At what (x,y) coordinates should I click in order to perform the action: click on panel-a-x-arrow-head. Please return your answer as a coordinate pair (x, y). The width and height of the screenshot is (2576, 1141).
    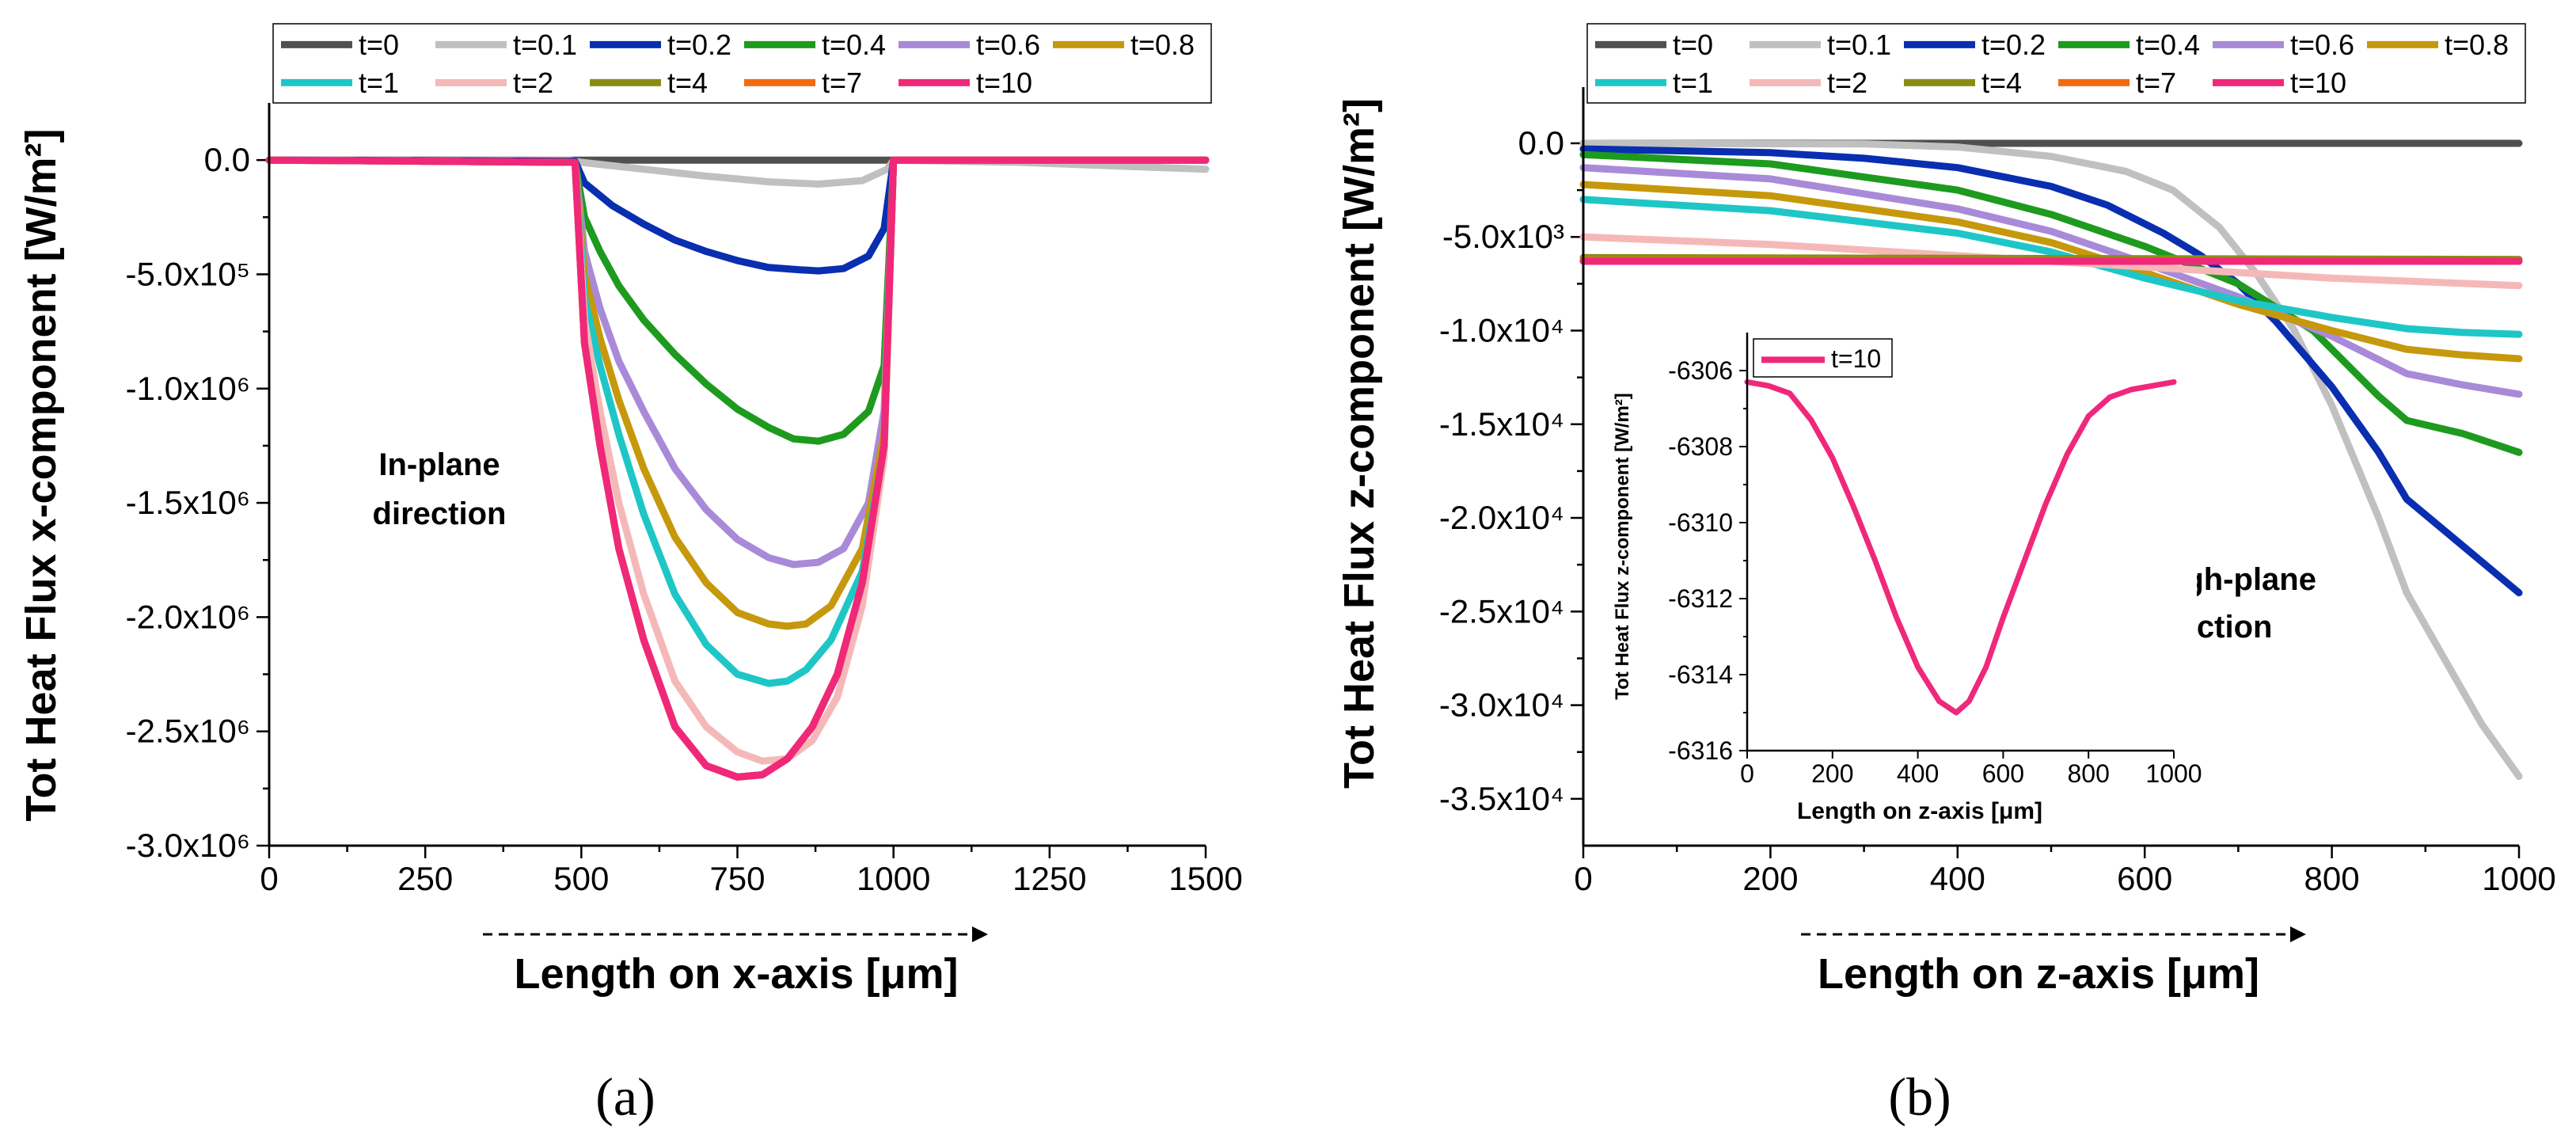
    Looking at the image, I should click on (980, 934).